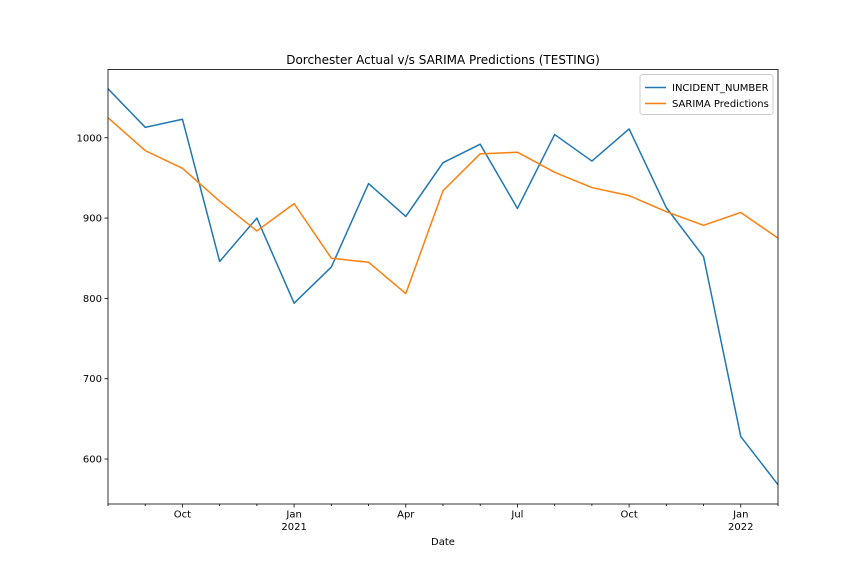 Image resolution: width=864 pixels, height=576 pixels. I want to click on y-tick-label: 800, so click(92, 299).